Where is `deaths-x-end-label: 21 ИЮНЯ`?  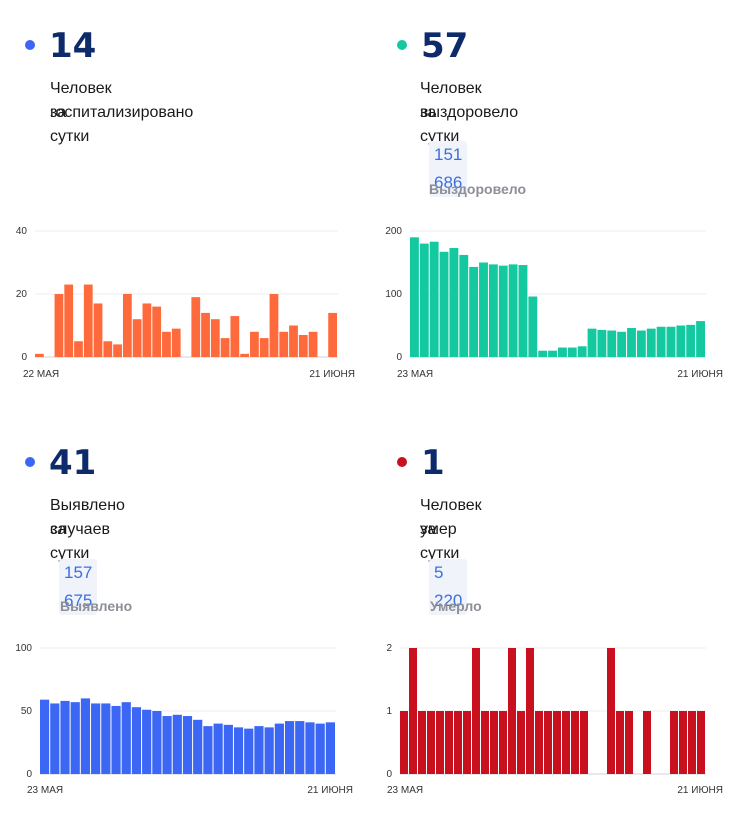
deaths-x-end-label: 21 ИЮНЯ is located at coordinates (700, 790).